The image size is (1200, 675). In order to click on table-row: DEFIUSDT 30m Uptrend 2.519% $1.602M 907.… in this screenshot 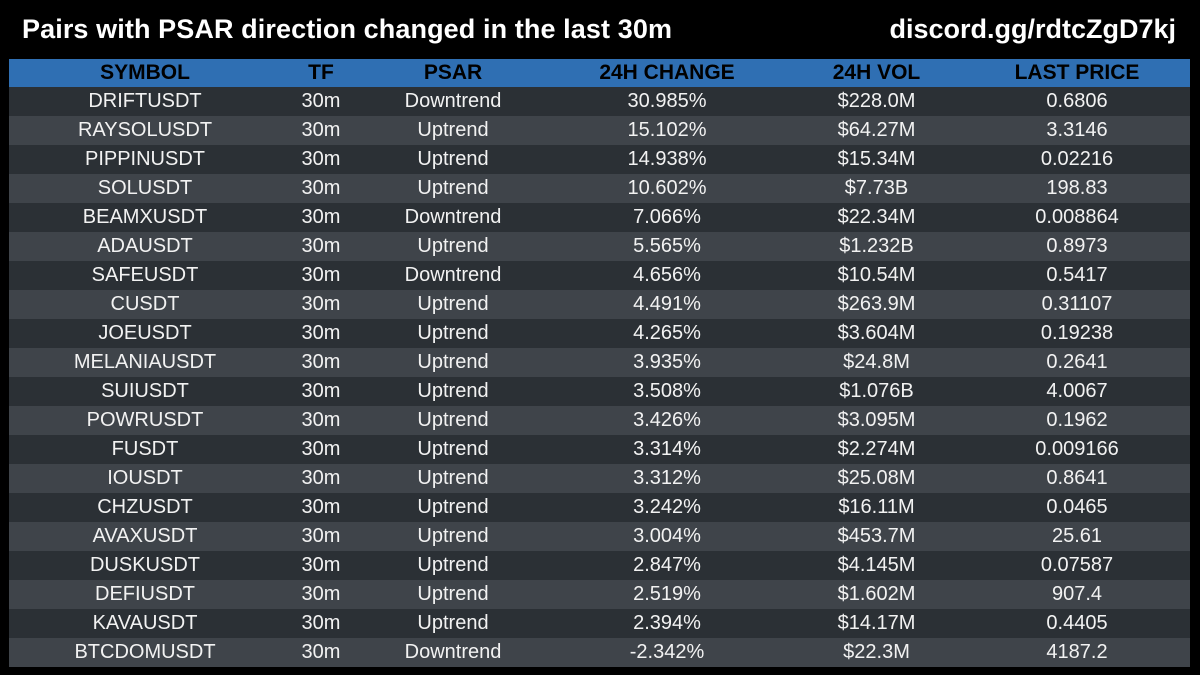, I will do `click(599, 594)`.